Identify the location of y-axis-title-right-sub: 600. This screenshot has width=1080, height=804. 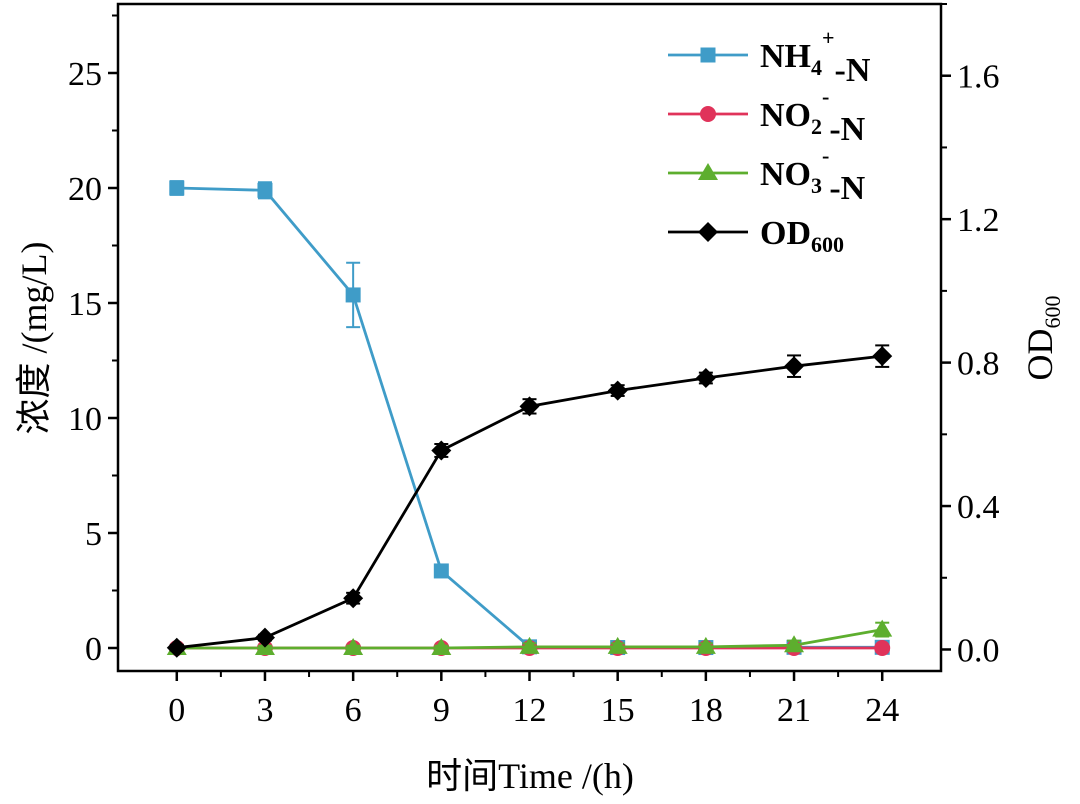
(1052, 312).